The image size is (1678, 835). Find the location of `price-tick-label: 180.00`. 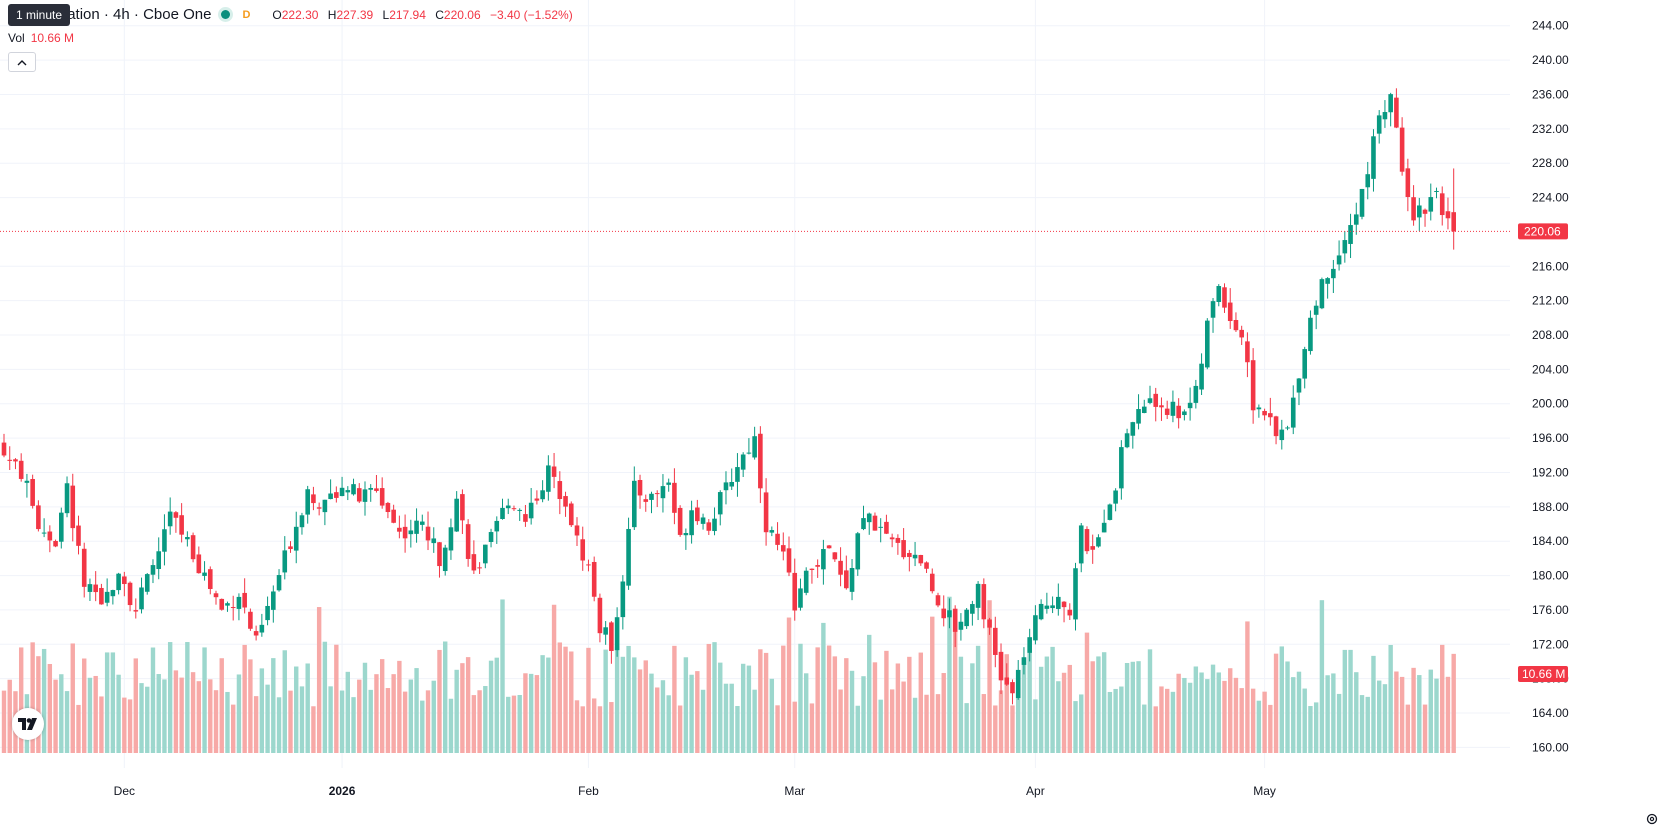

price-tick-label: 180.00 is located at coordinates (1550, 576).